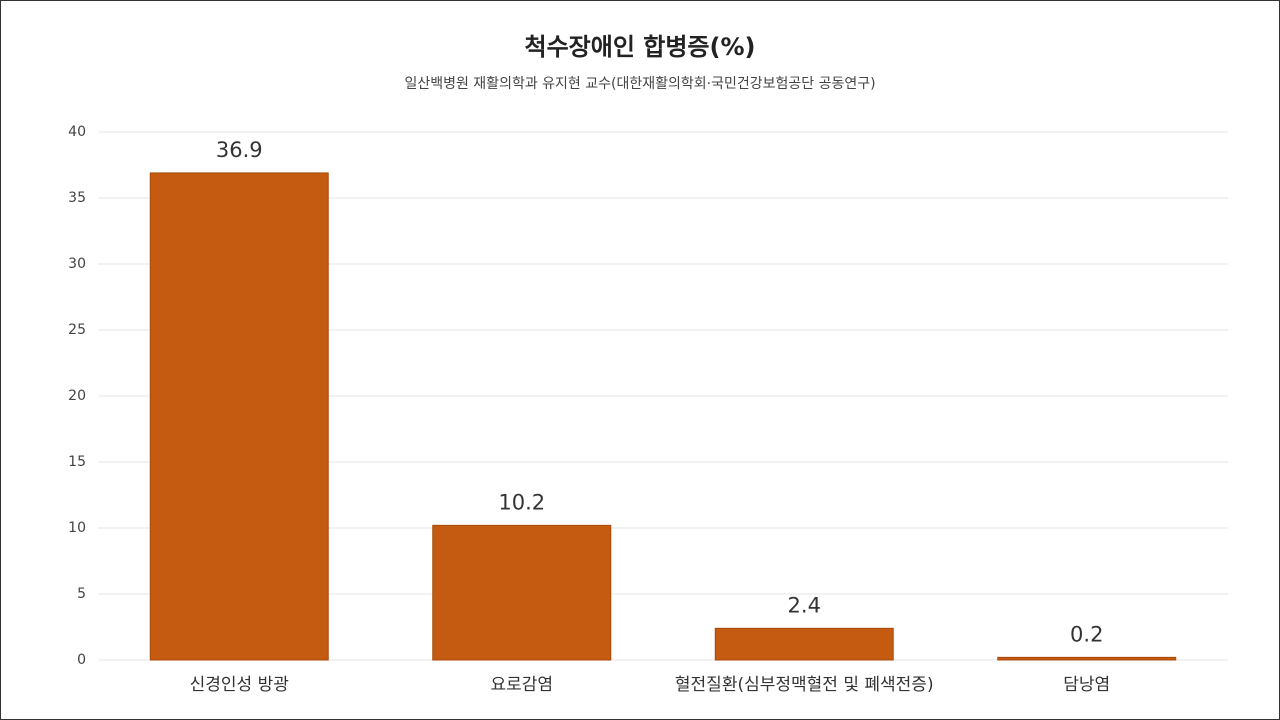  Describe the element at coordinates (640, 47) in the screenshot. I see `chart-title: 척수장애인 합병증(%)` at that location.